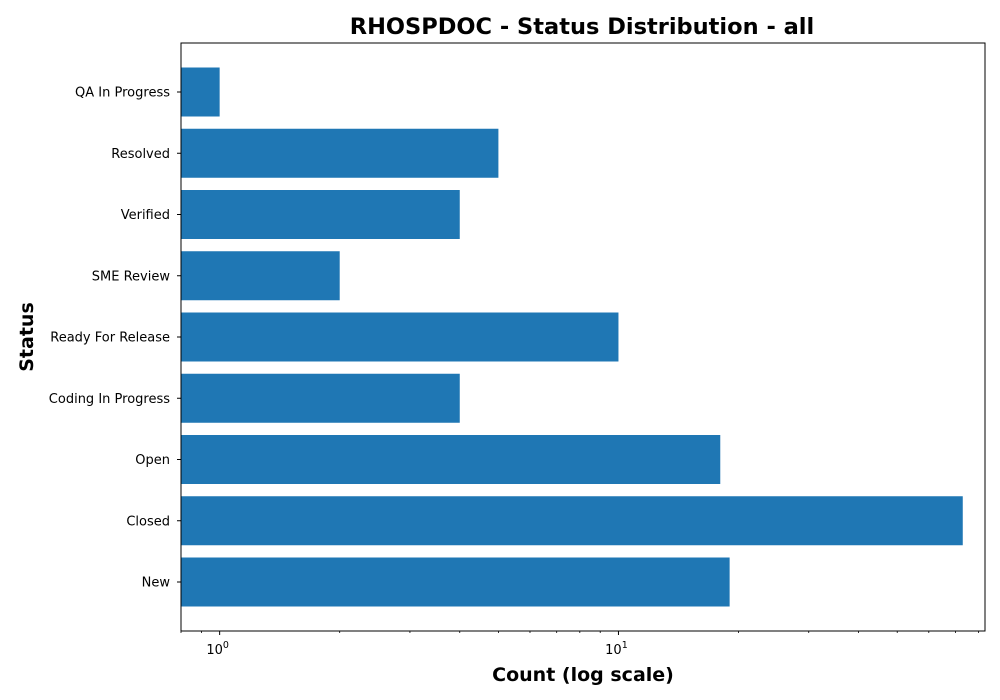 This screenshot has width=1000, height=700. What do you see at coordinates (616, 649) in the screenshot?
I see `x-tick-label: 10¹` at bounding box center [616, 649].